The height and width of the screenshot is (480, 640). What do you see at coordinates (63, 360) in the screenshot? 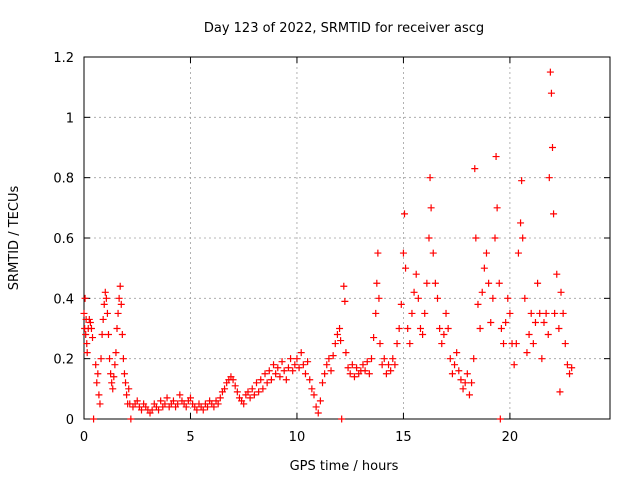
I see `y-tick-label: 0.2` at bounding box center [63, 360].